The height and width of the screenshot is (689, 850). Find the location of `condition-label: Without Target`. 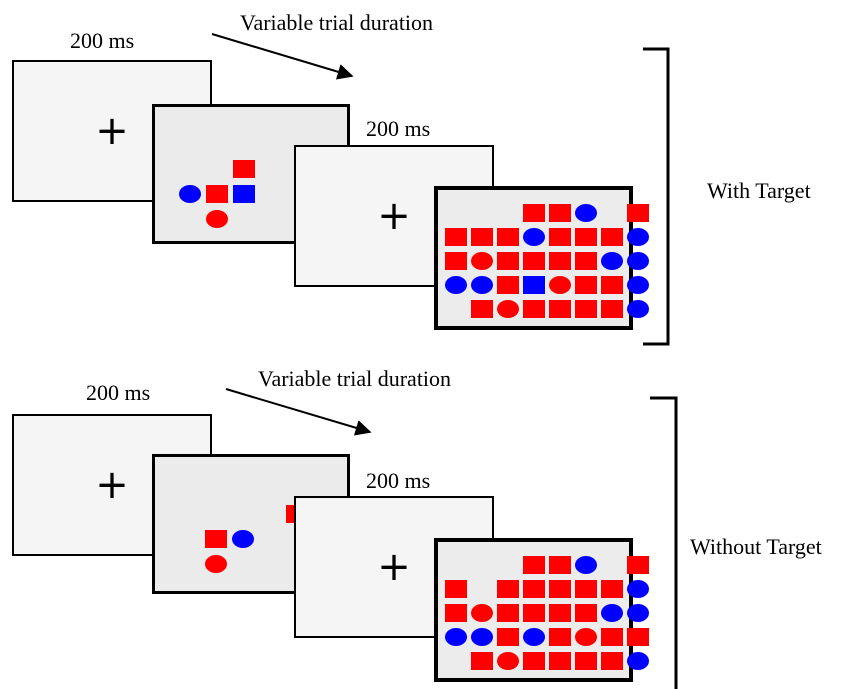

condition-label: Without Target is located at coordinates (756, 546).